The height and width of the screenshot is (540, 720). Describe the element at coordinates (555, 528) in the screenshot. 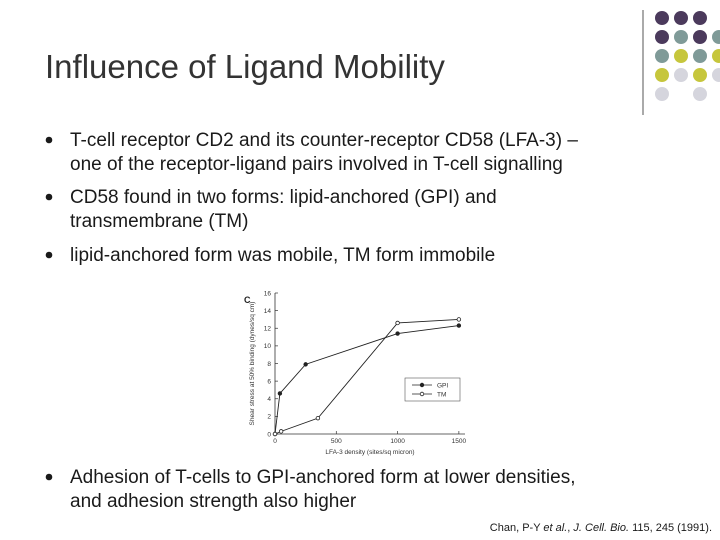

I see `citation-part: et al.` at that location.